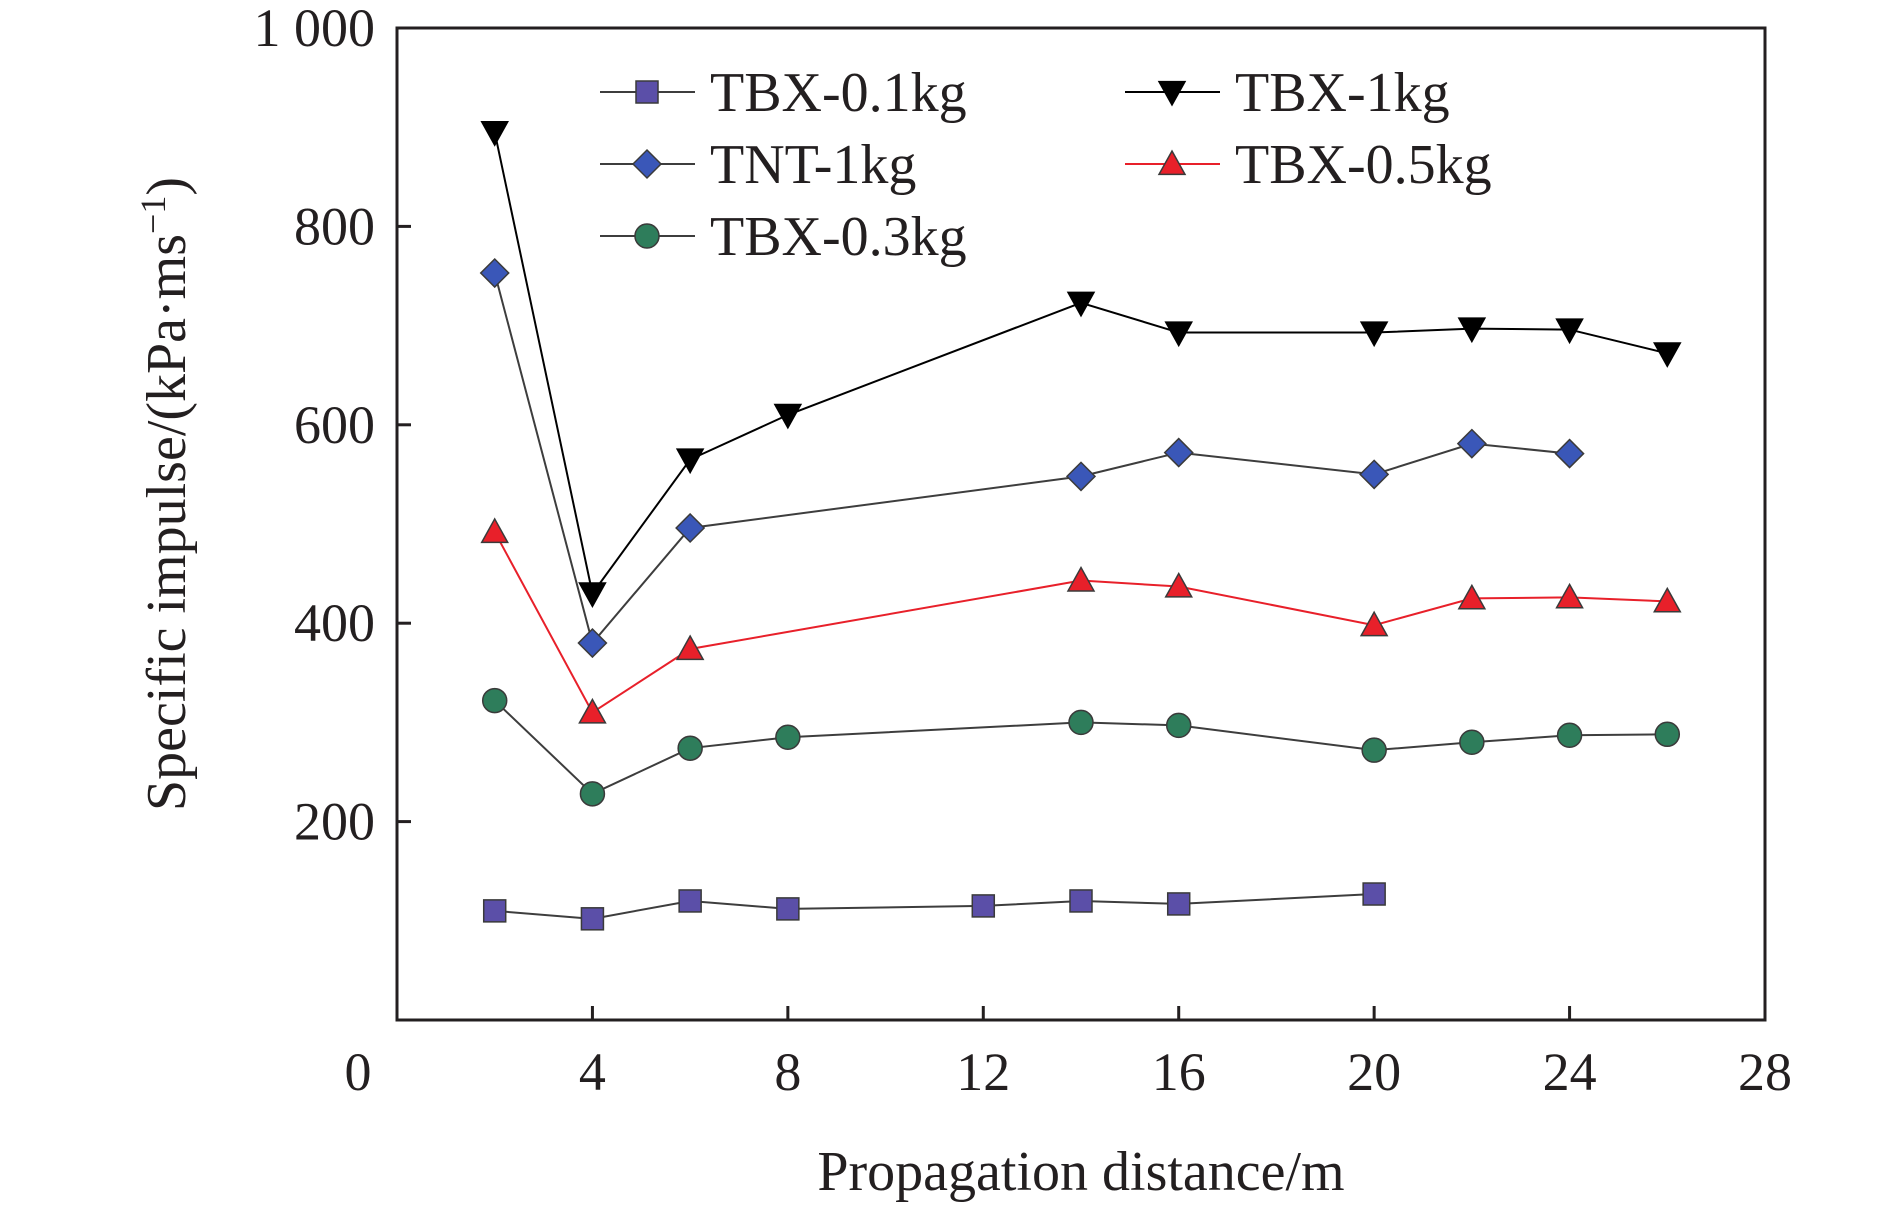 The height and width of the screenshot is (1209, 1890). What do you see at coordinates (1178, 725) in the screenshot?
I see `data-point-TBX-0.3kg-5` at bounding box center [1178, 725].